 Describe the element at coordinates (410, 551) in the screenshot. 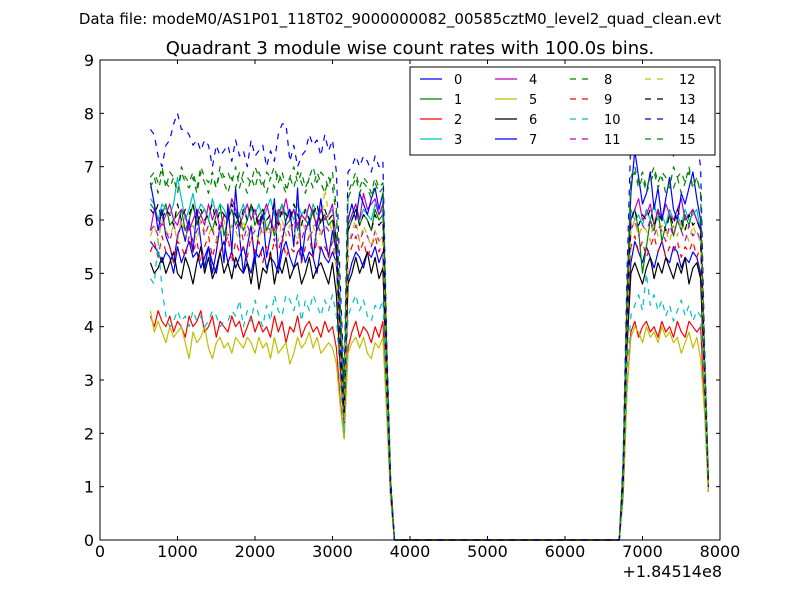

I see `x-tick-label: 4000` at that location.